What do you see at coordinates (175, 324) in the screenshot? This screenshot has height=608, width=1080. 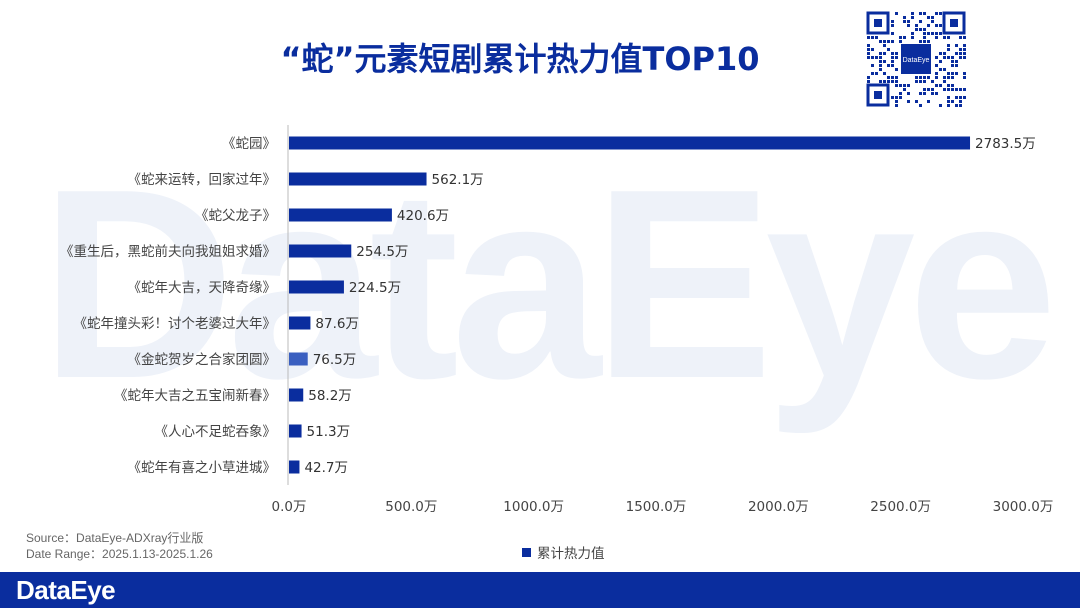 I see `category-label: 《蛇年撞头彩！讨个老婆过大年》` at bounding box center [175, 324].